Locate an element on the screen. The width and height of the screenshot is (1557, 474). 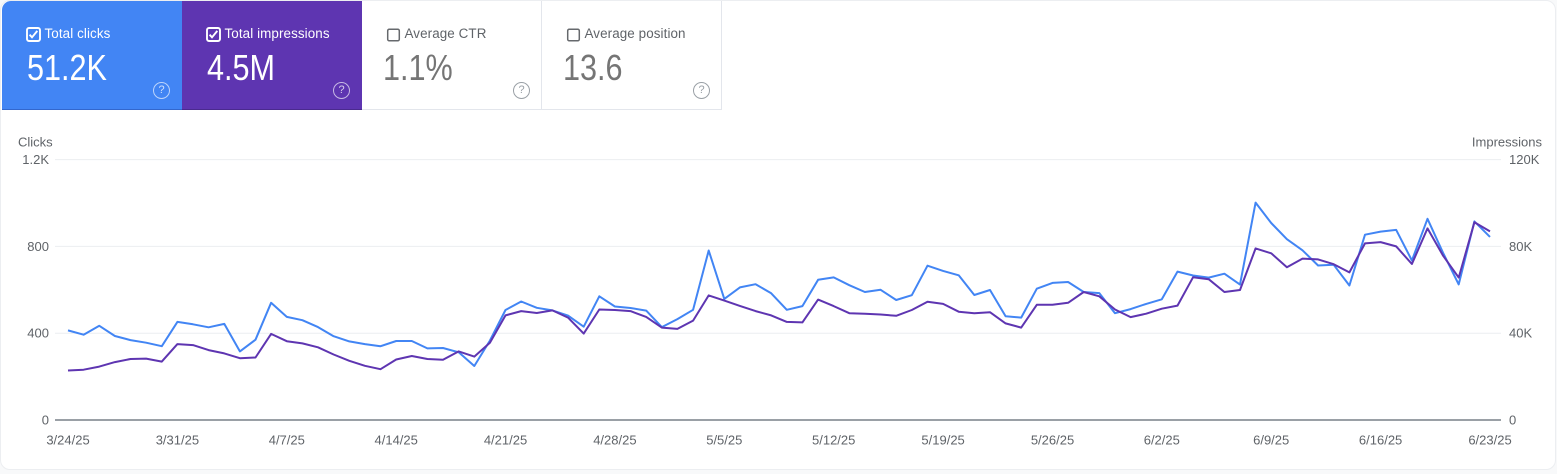
svg-text: 4/28/25 is located at coordinates (614, 440).